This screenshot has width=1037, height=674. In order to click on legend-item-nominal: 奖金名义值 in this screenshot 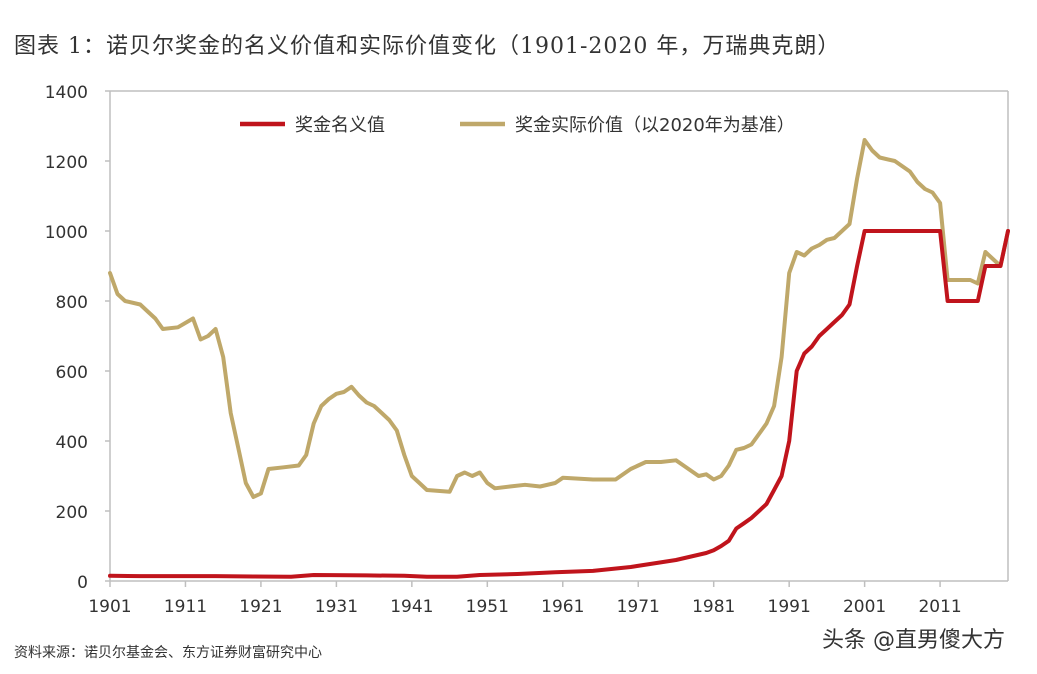, I will do `click(312, 125)`.